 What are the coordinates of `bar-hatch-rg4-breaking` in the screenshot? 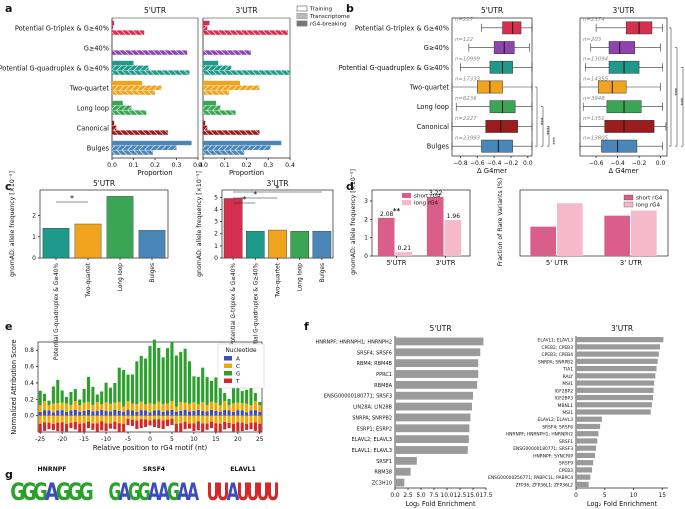 It's located at (150, 52).